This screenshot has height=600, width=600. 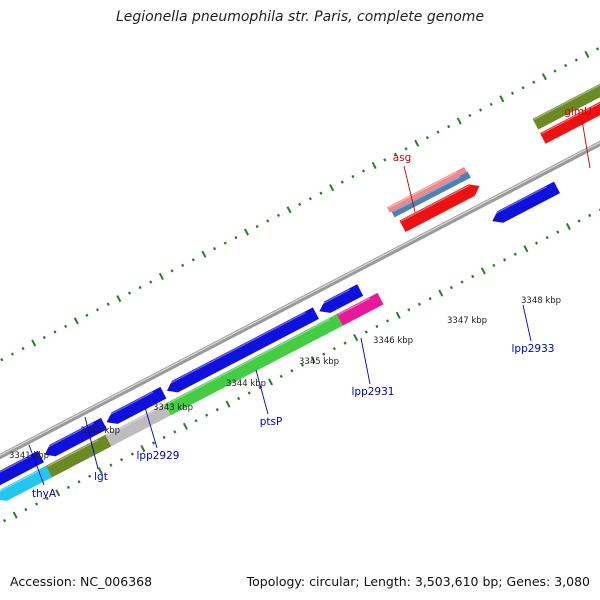 I want to click on feature-ptsP, so click(x=253, y=365).